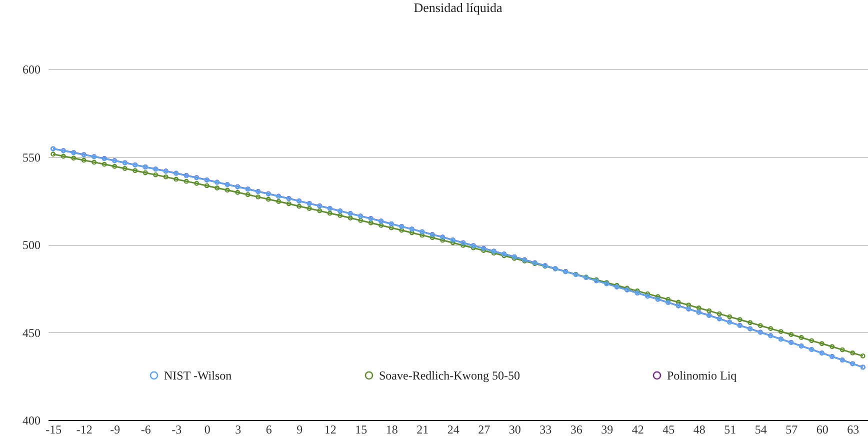  I want to click on x-tick-label: 60, so click(822, 429).